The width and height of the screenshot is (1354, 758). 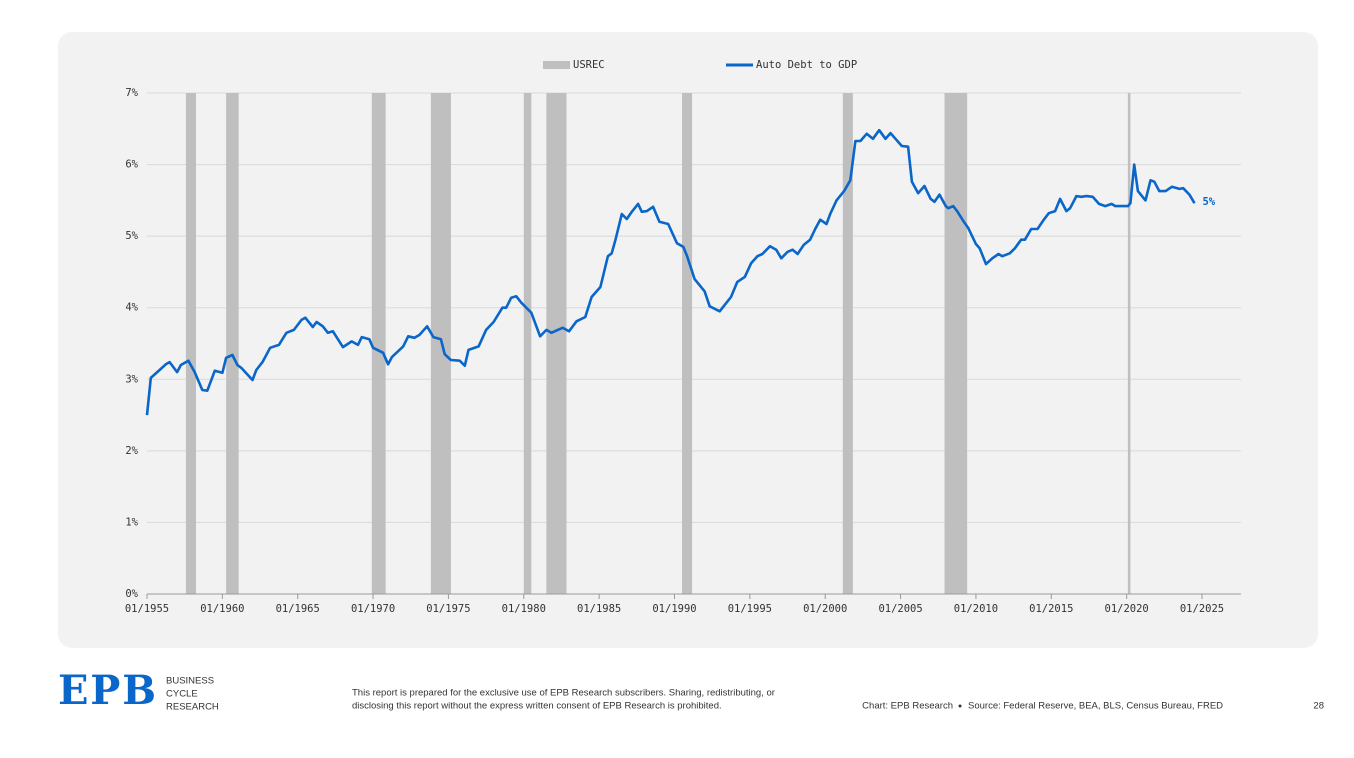 I want to click on tagline: BUSINESS, so click(x=190, y=681).